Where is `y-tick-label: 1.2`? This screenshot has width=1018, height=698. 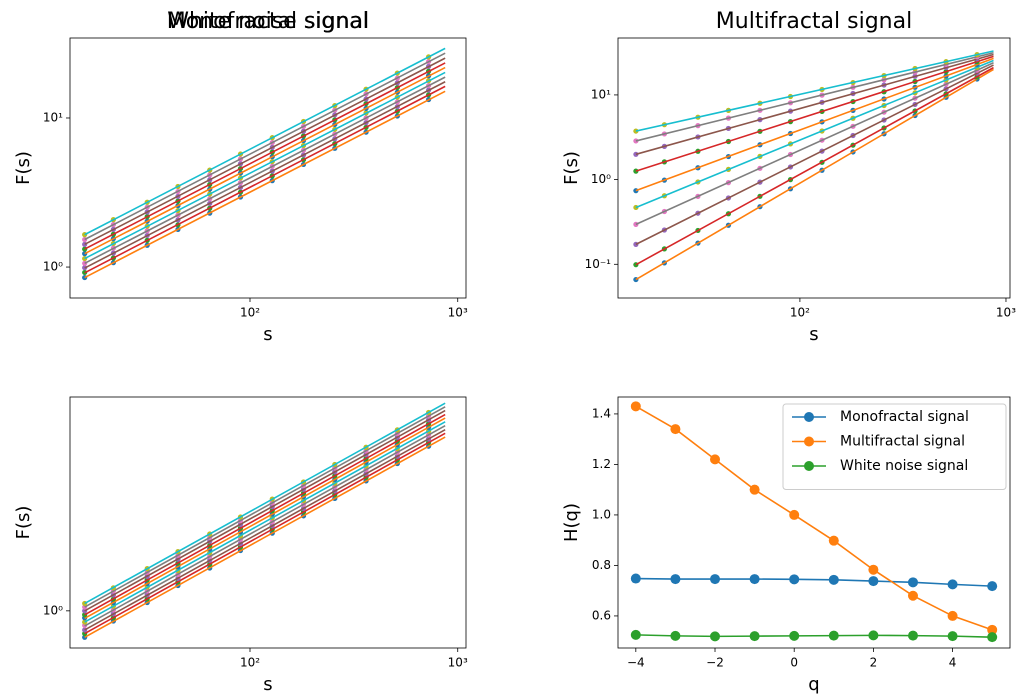 y-tick-label: 1.2 is located at coordinates (601, 464).